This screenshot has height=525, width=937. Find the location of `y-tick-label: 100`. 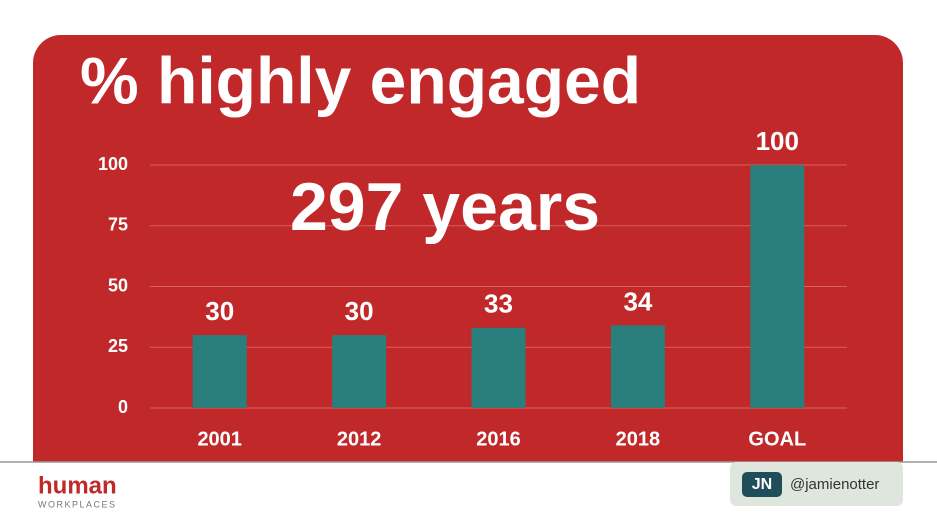

y-tick-label: 100 is located at coordinates (113, 164).